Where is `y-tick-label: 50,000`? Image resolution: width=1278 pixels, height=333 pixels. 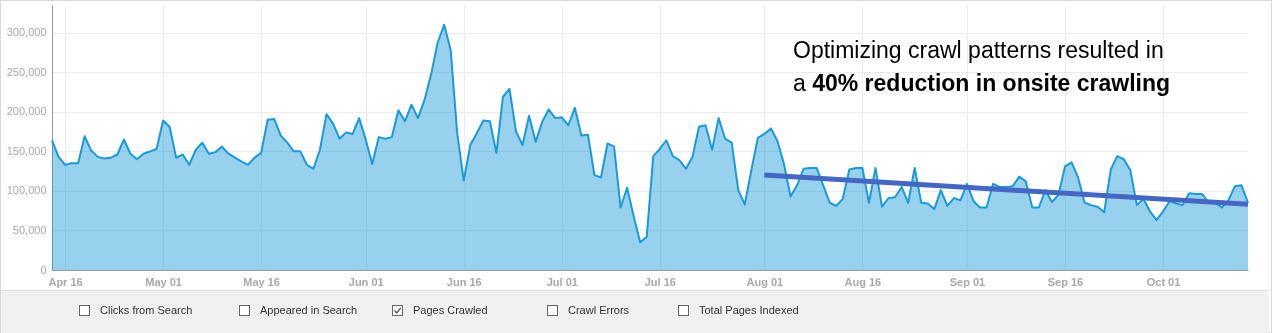 y-tick-label: 50,000 is located at coordinates (29, 229).